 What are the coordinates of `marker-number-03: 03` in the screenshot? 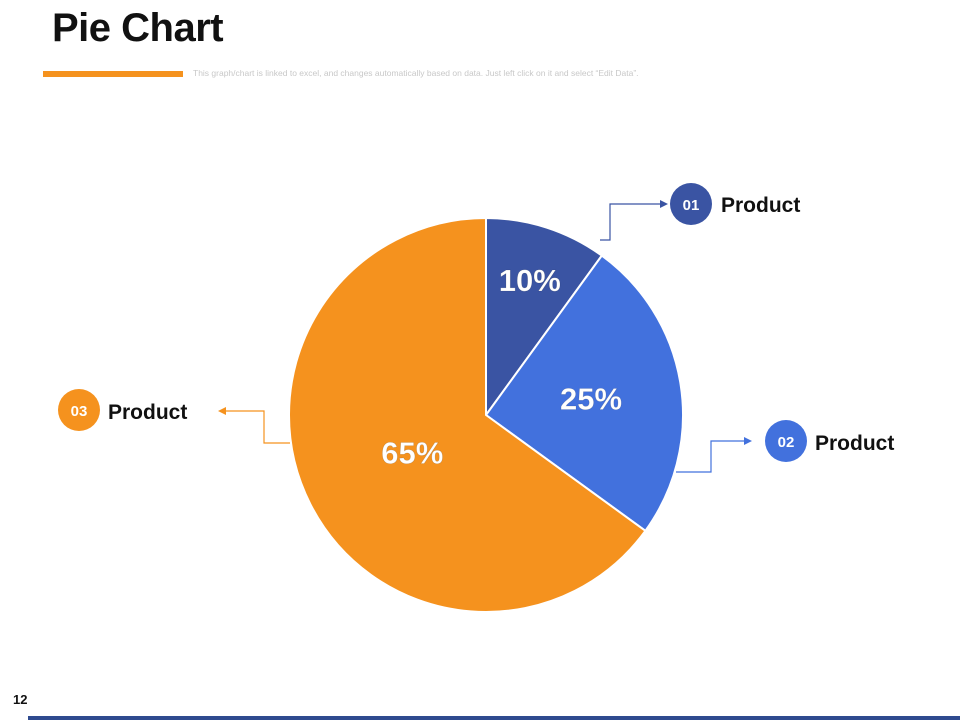 It's located at (79, 411).